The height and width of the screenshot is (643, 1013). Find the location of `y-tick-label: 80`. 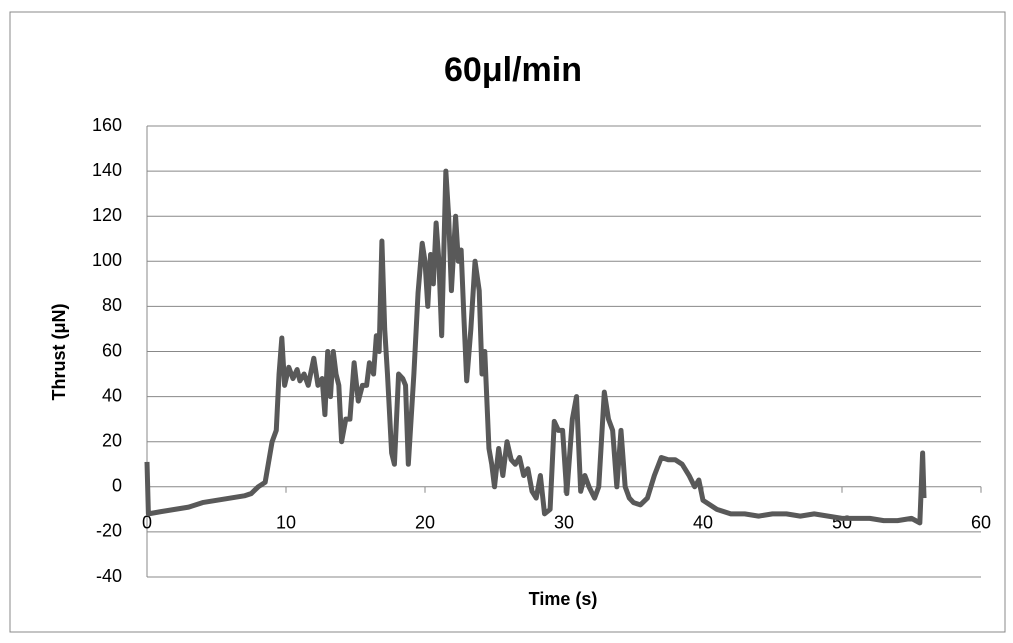

y-tick-label: 80 is located at coordinates (112, 305).